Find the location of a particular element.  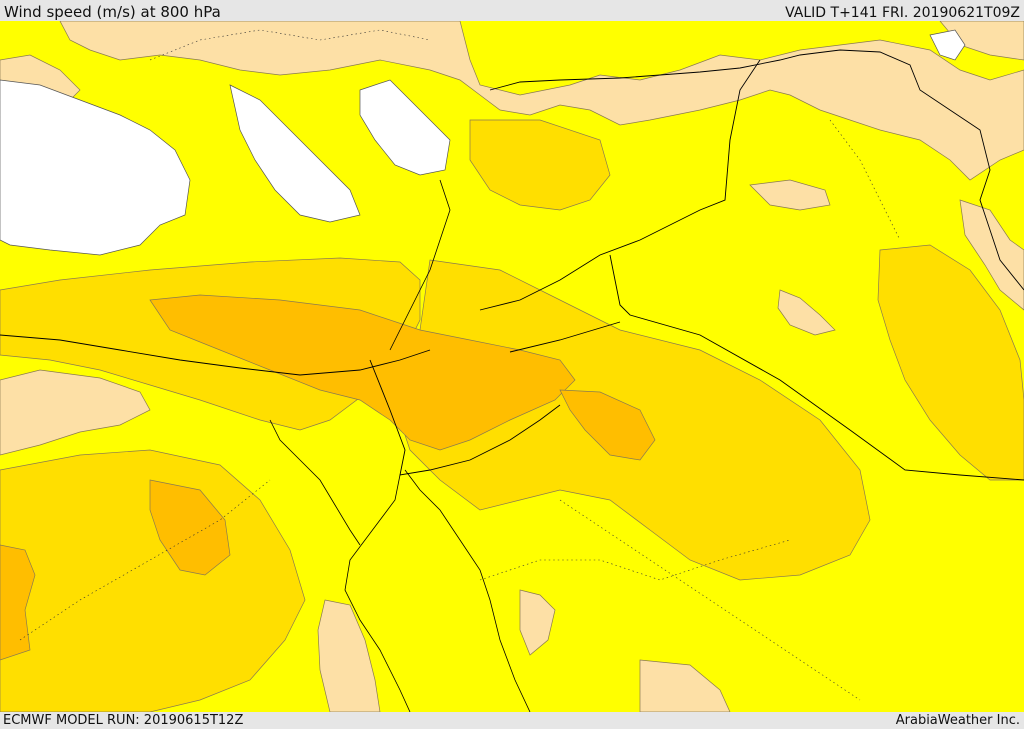

wind-band-level-2-south is located at coordinates (153, 580).